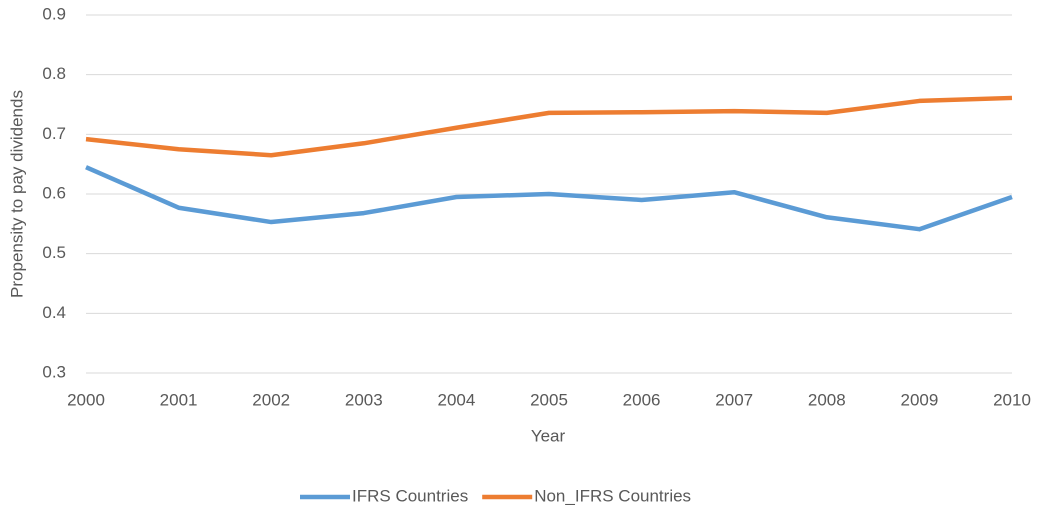 This screenshot has height=517, width=1039. I want to click on x-tick-label: 2009, so click(919, 399).